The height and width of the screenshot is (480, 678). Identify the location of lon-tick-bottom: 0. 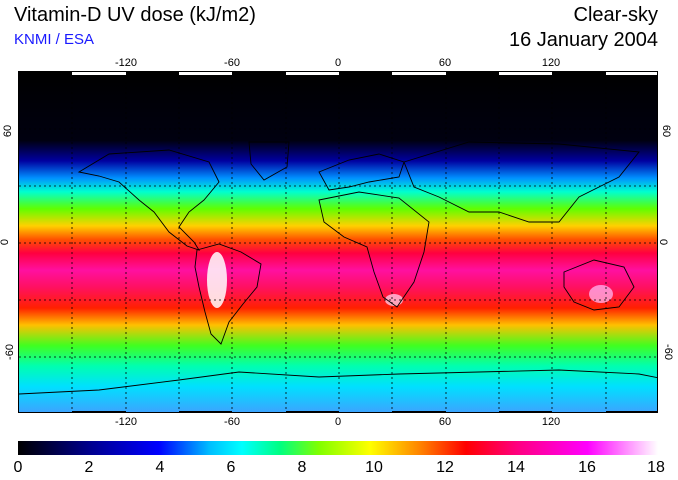
(338, 422).